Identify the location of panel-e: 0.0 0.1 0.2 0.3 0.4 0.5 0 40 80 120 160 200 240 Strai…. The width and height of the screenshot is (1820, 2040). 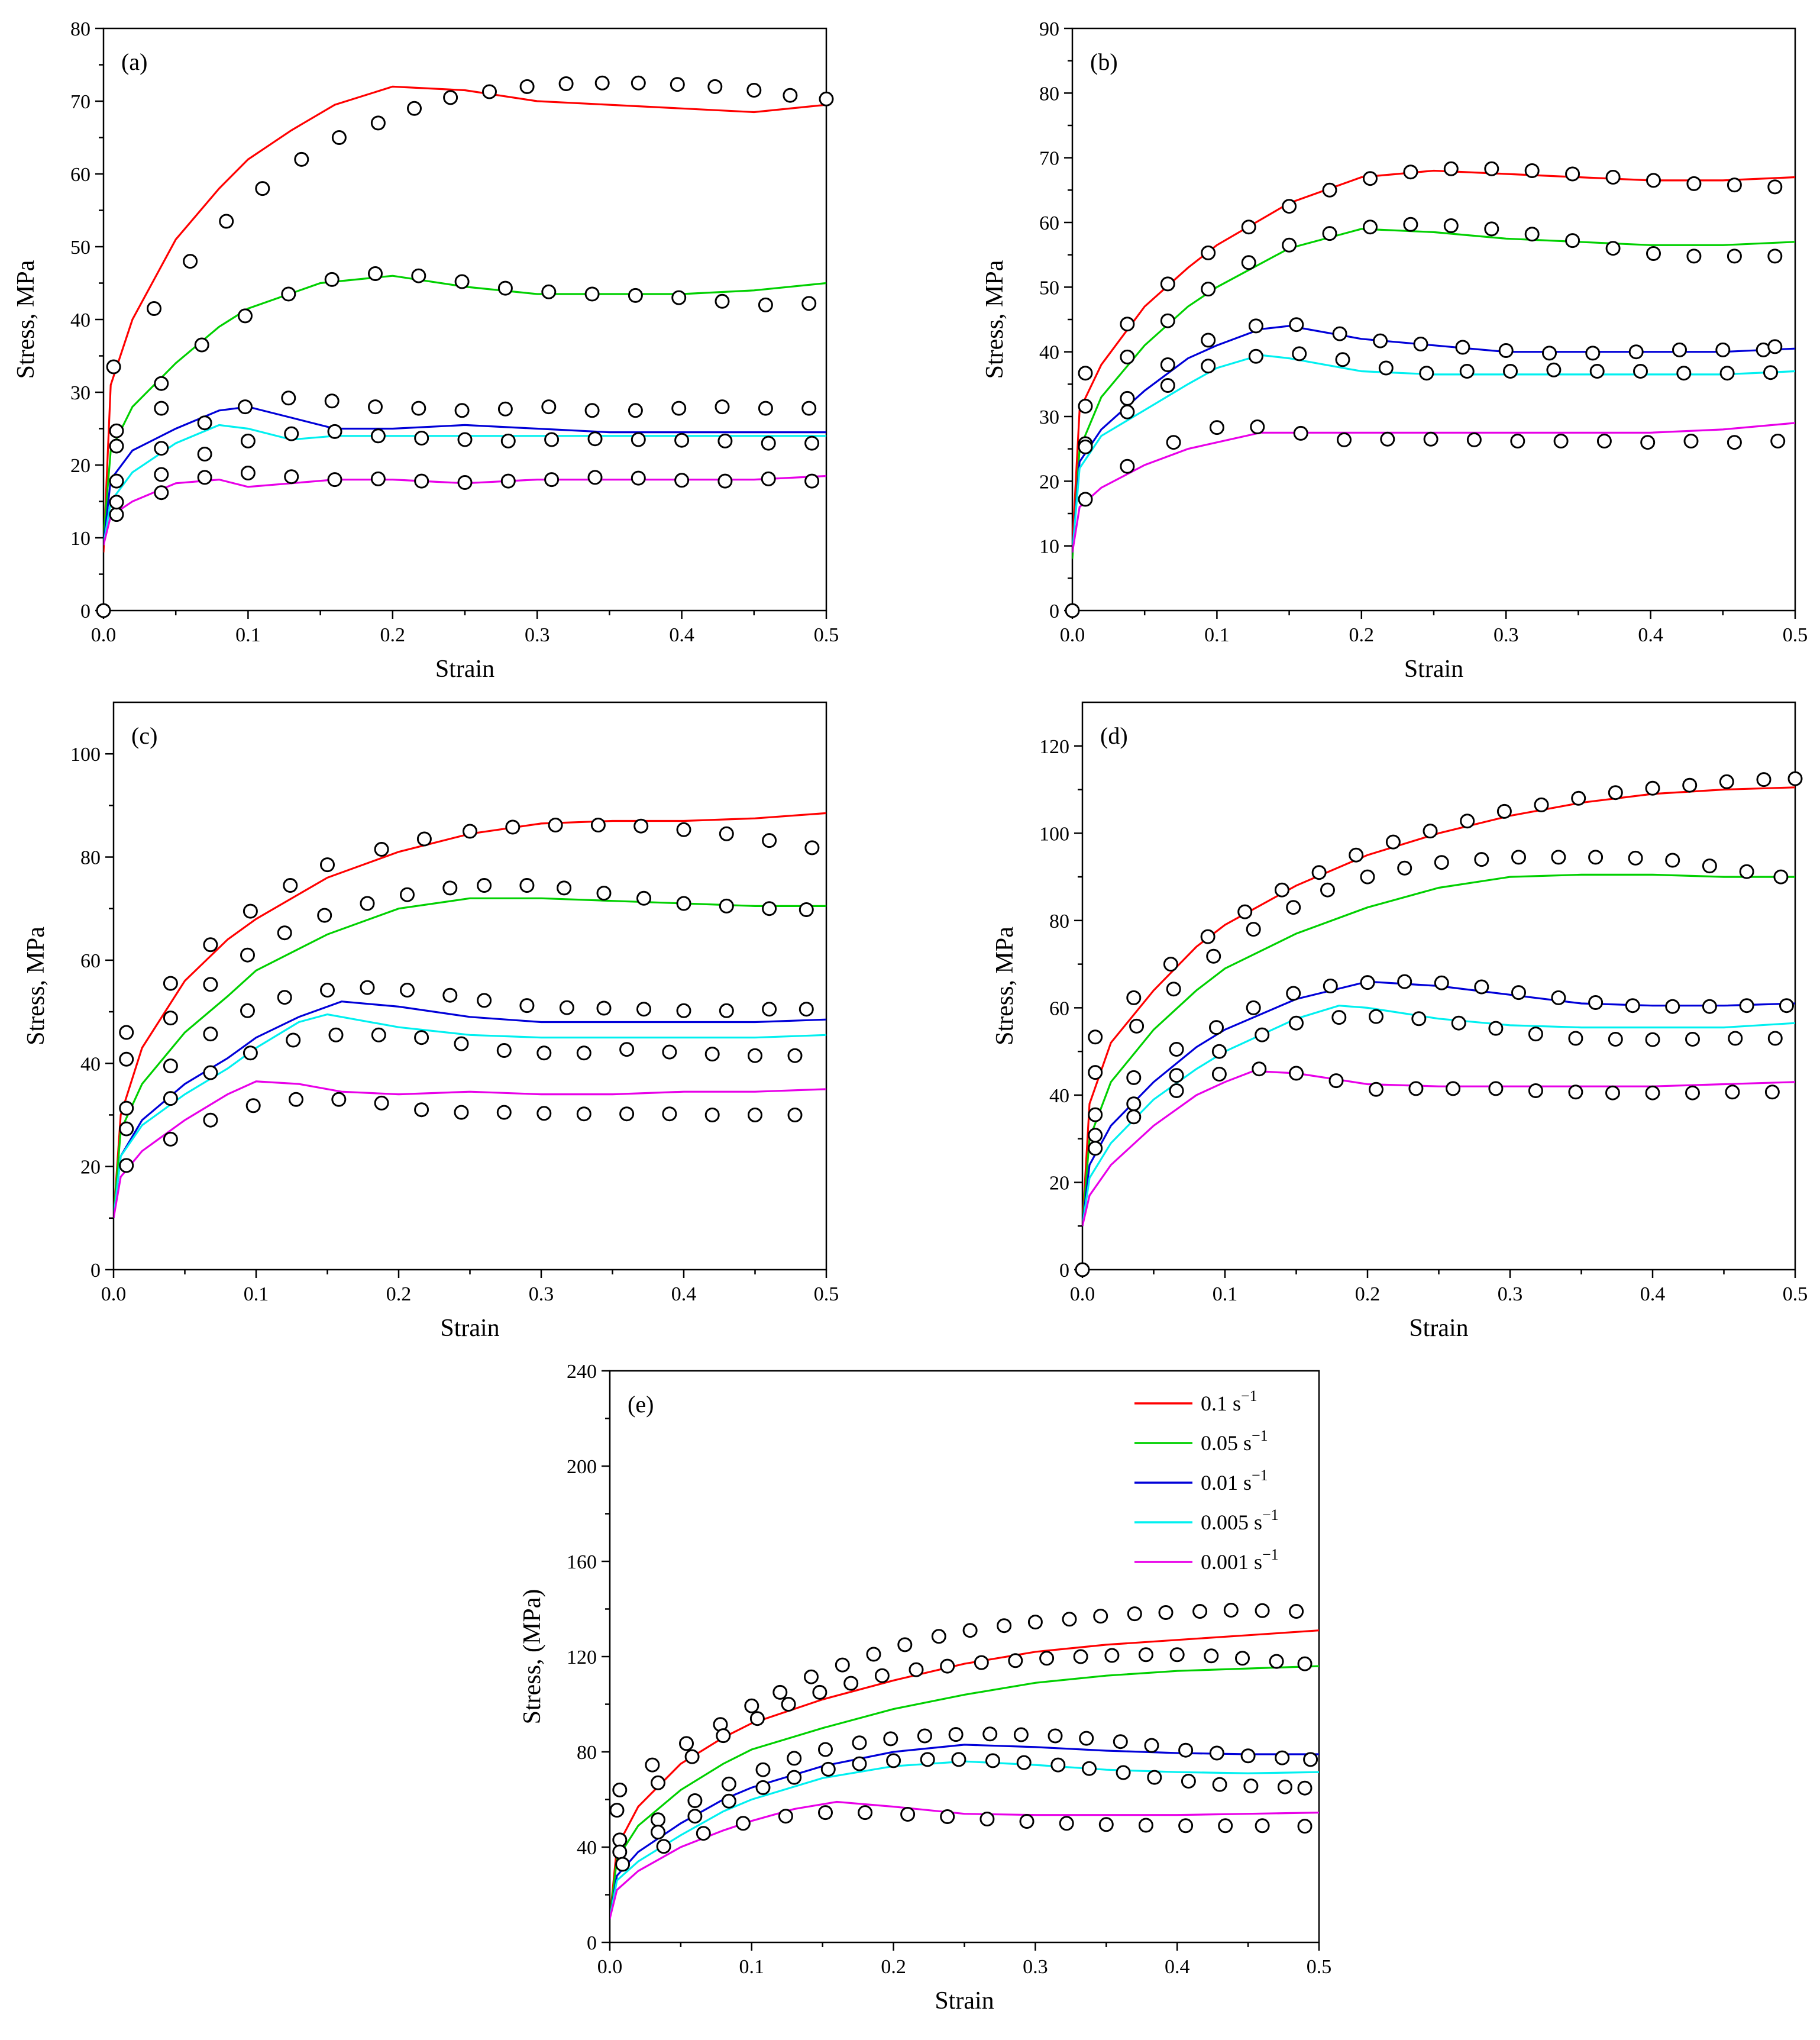
(925, 1688).